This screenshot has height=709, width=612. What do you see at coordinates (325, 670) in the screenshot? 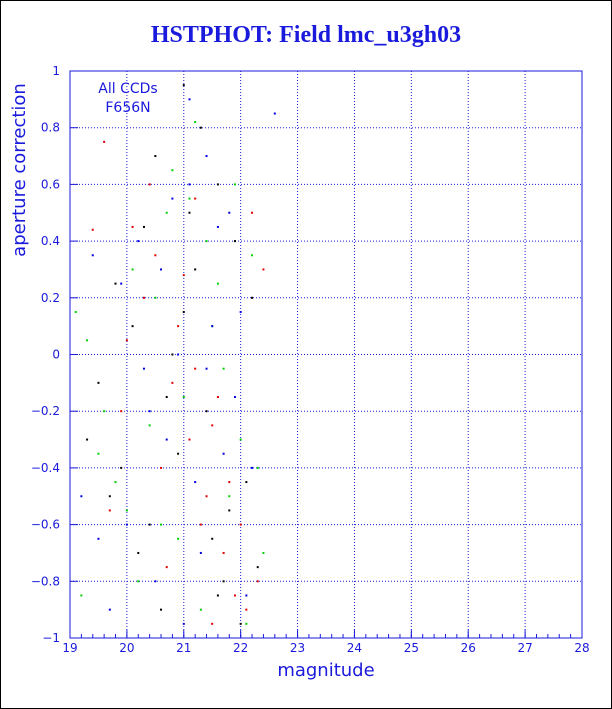
I see `x-axis-title: magnitude` at bounding box center [325, 670].